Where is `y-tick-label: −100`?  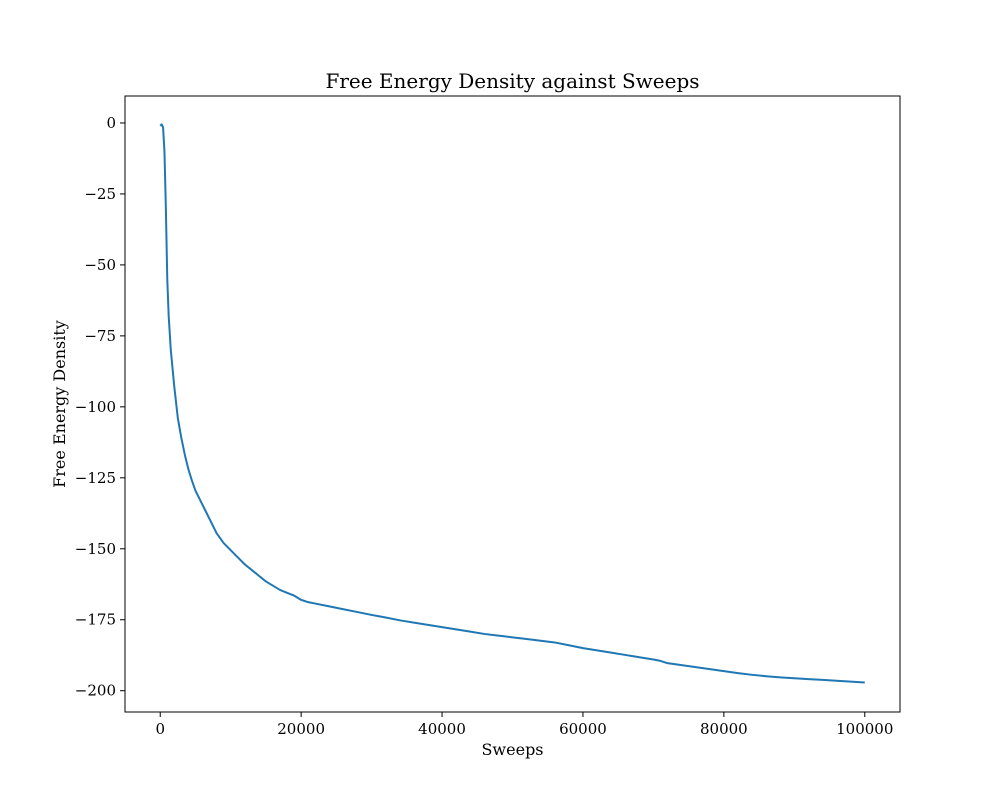
y-tick-label: −100 is located at coordinates (95, 407).